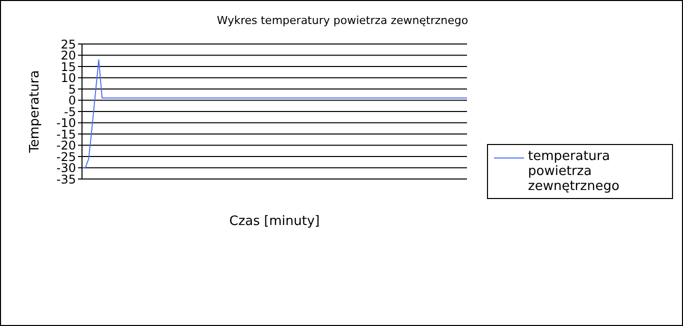  Describe the element at coordinates (574, 171) in the screenshot. I see `legend-label: temperatura powietrza zewnętrznego` at that location.